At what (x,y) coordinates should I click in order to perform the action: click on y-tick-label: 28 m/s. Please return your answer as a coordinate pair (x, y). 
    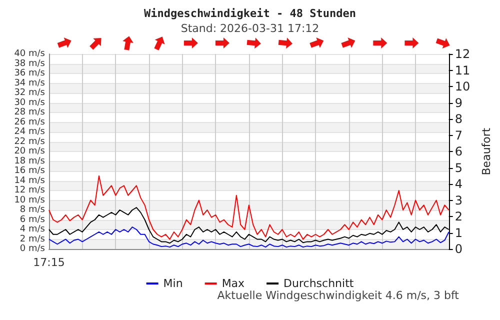
    Looking at the image, I should click on (30, 113).